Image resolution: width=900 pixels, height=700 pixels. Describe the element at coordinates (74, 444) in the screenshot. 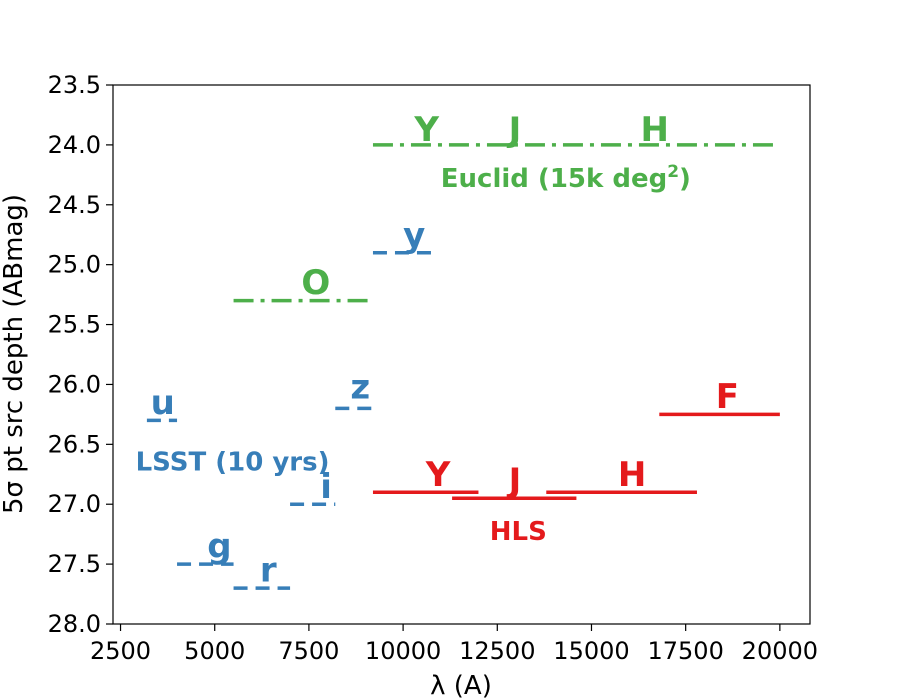

I see `y-tick-label-26.5: 26.5` at that location.